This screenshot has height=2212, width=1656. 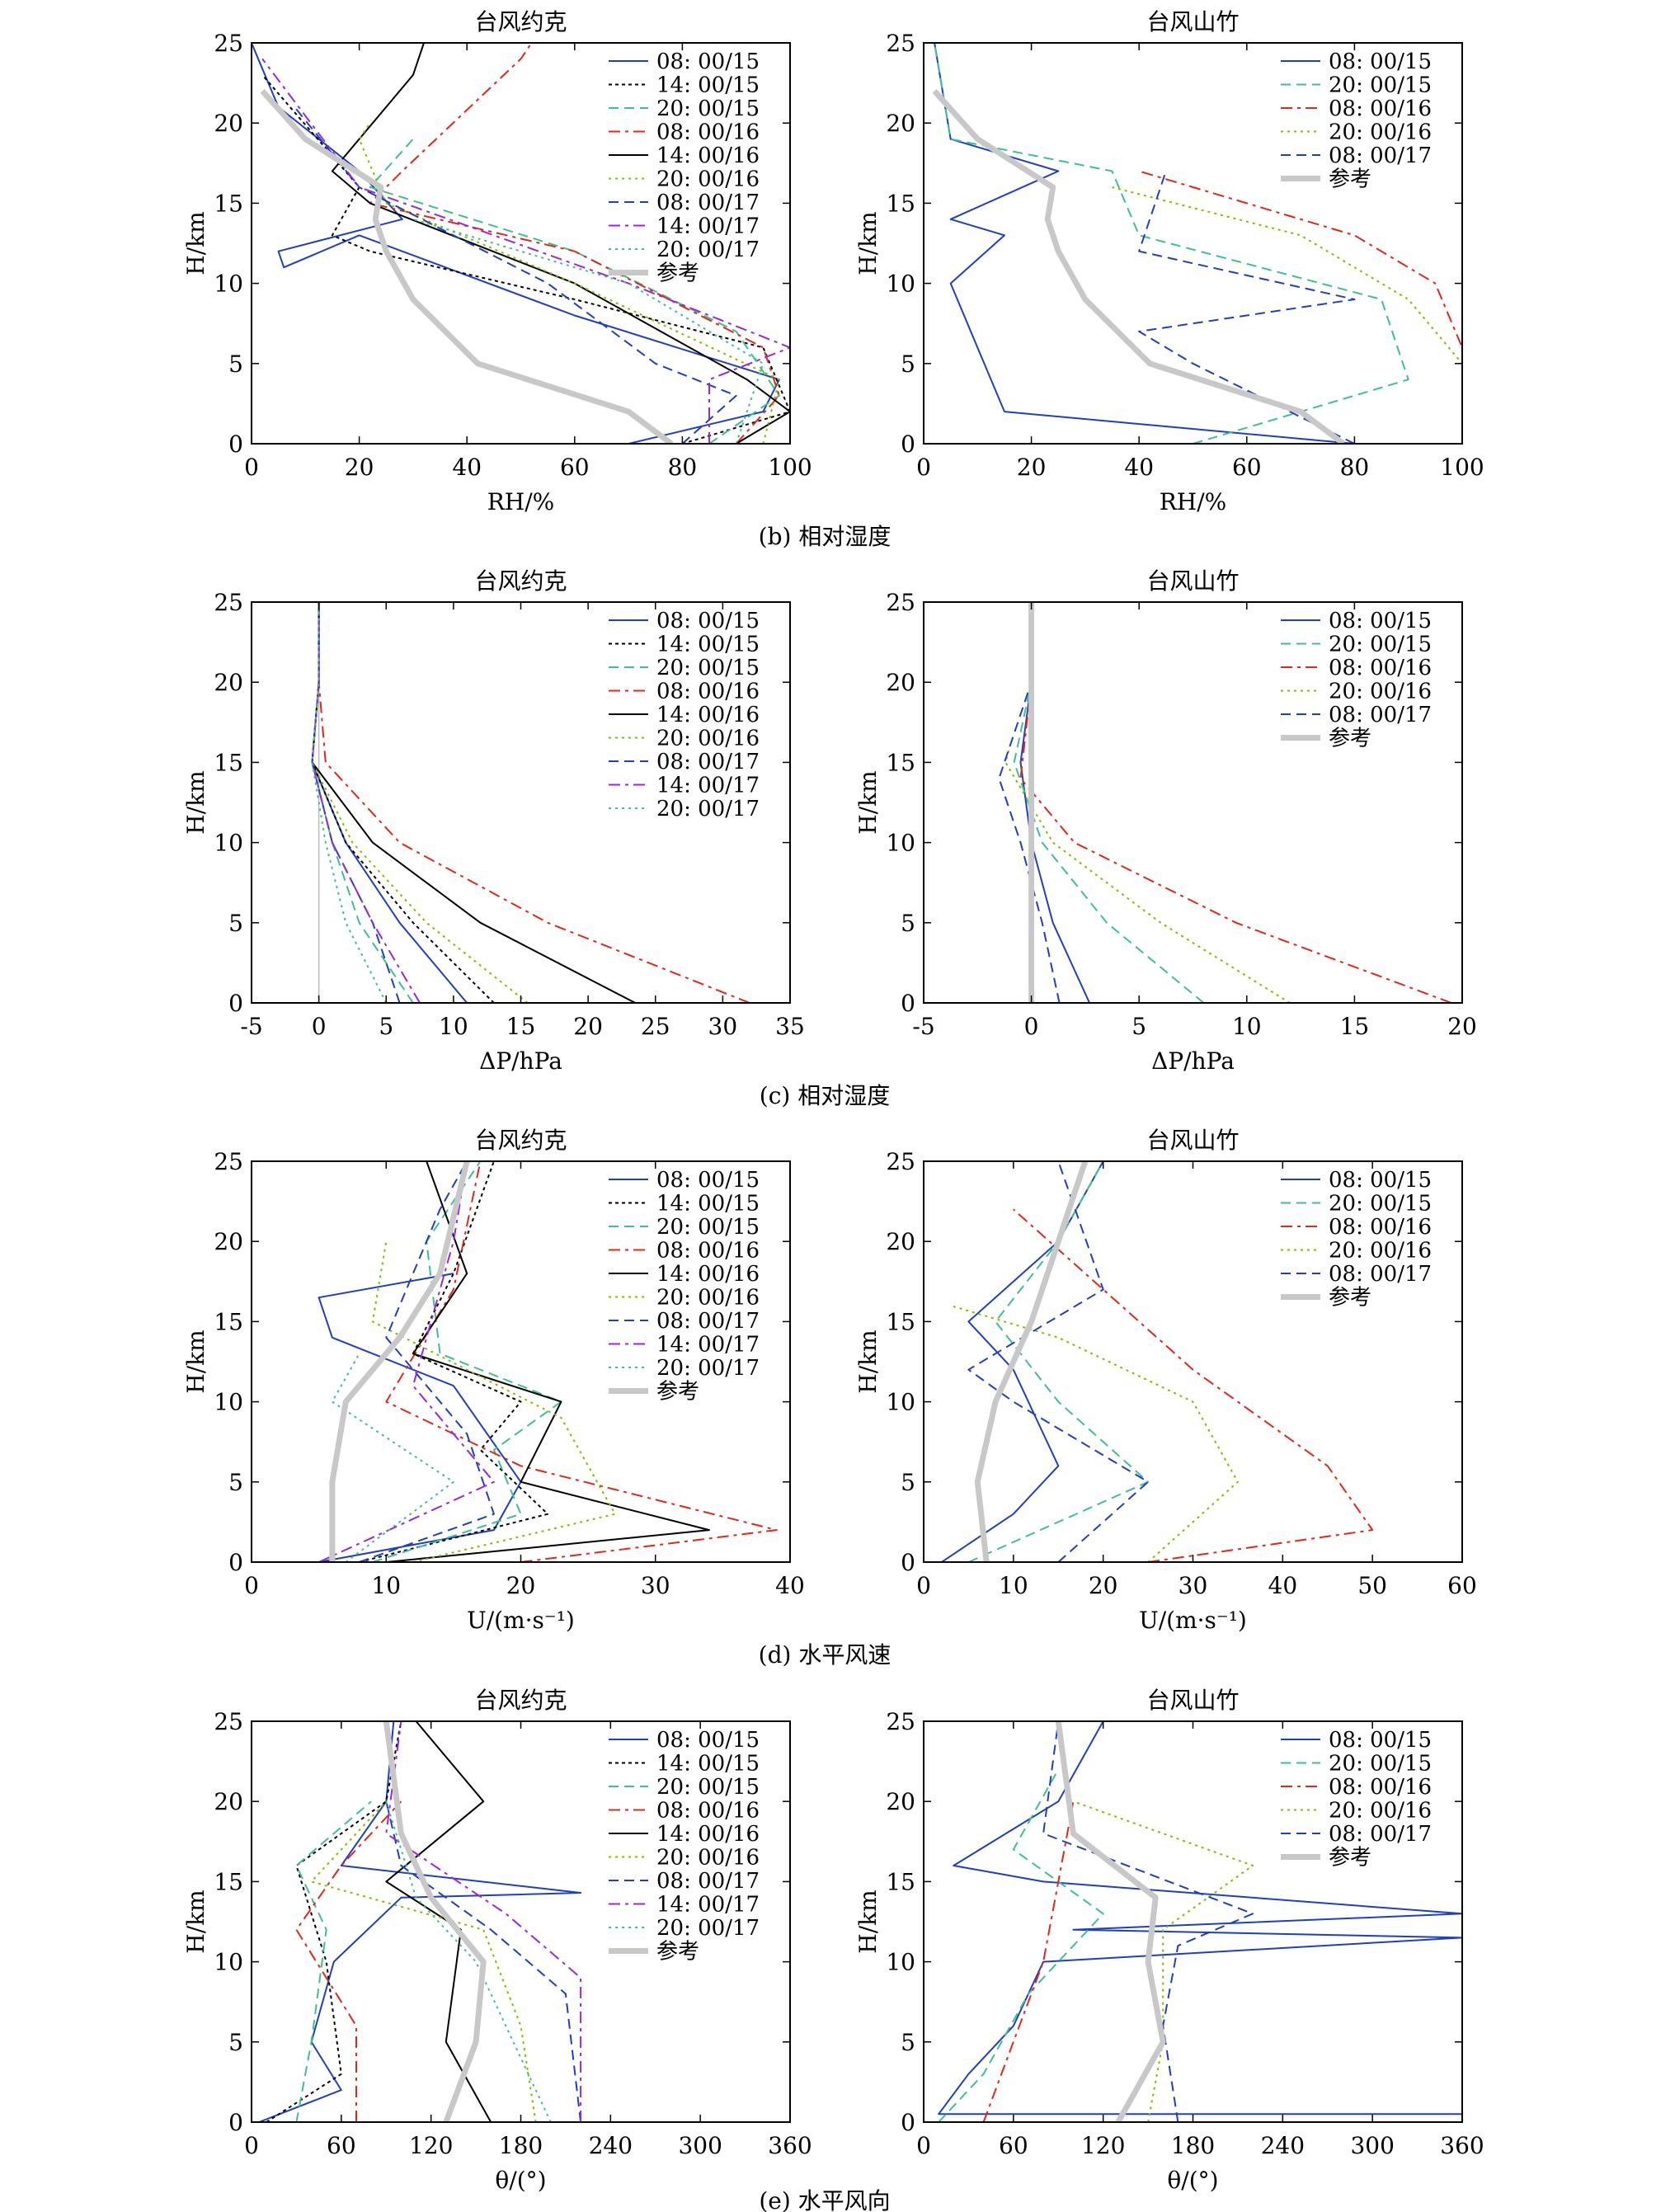 I want to click on x-axis-label: U/(m·s⁻¹), so click(x=521, y=1620).